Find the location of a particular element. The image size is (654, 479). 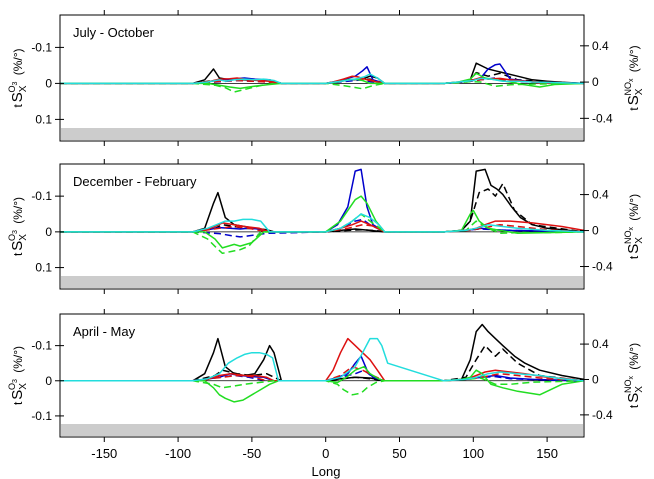

x-tick-label: -50 is located at coordinates (251, 453).